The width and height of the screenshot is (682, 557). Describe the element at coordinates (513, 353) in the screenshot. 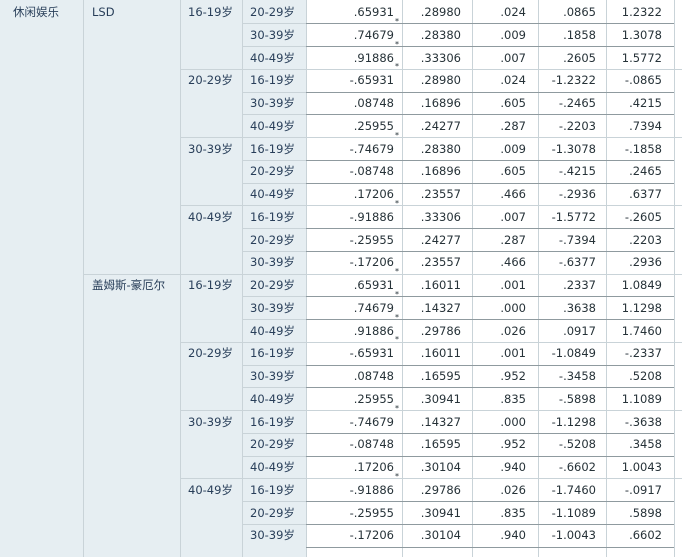

I see `significance-value: .001` at that location.